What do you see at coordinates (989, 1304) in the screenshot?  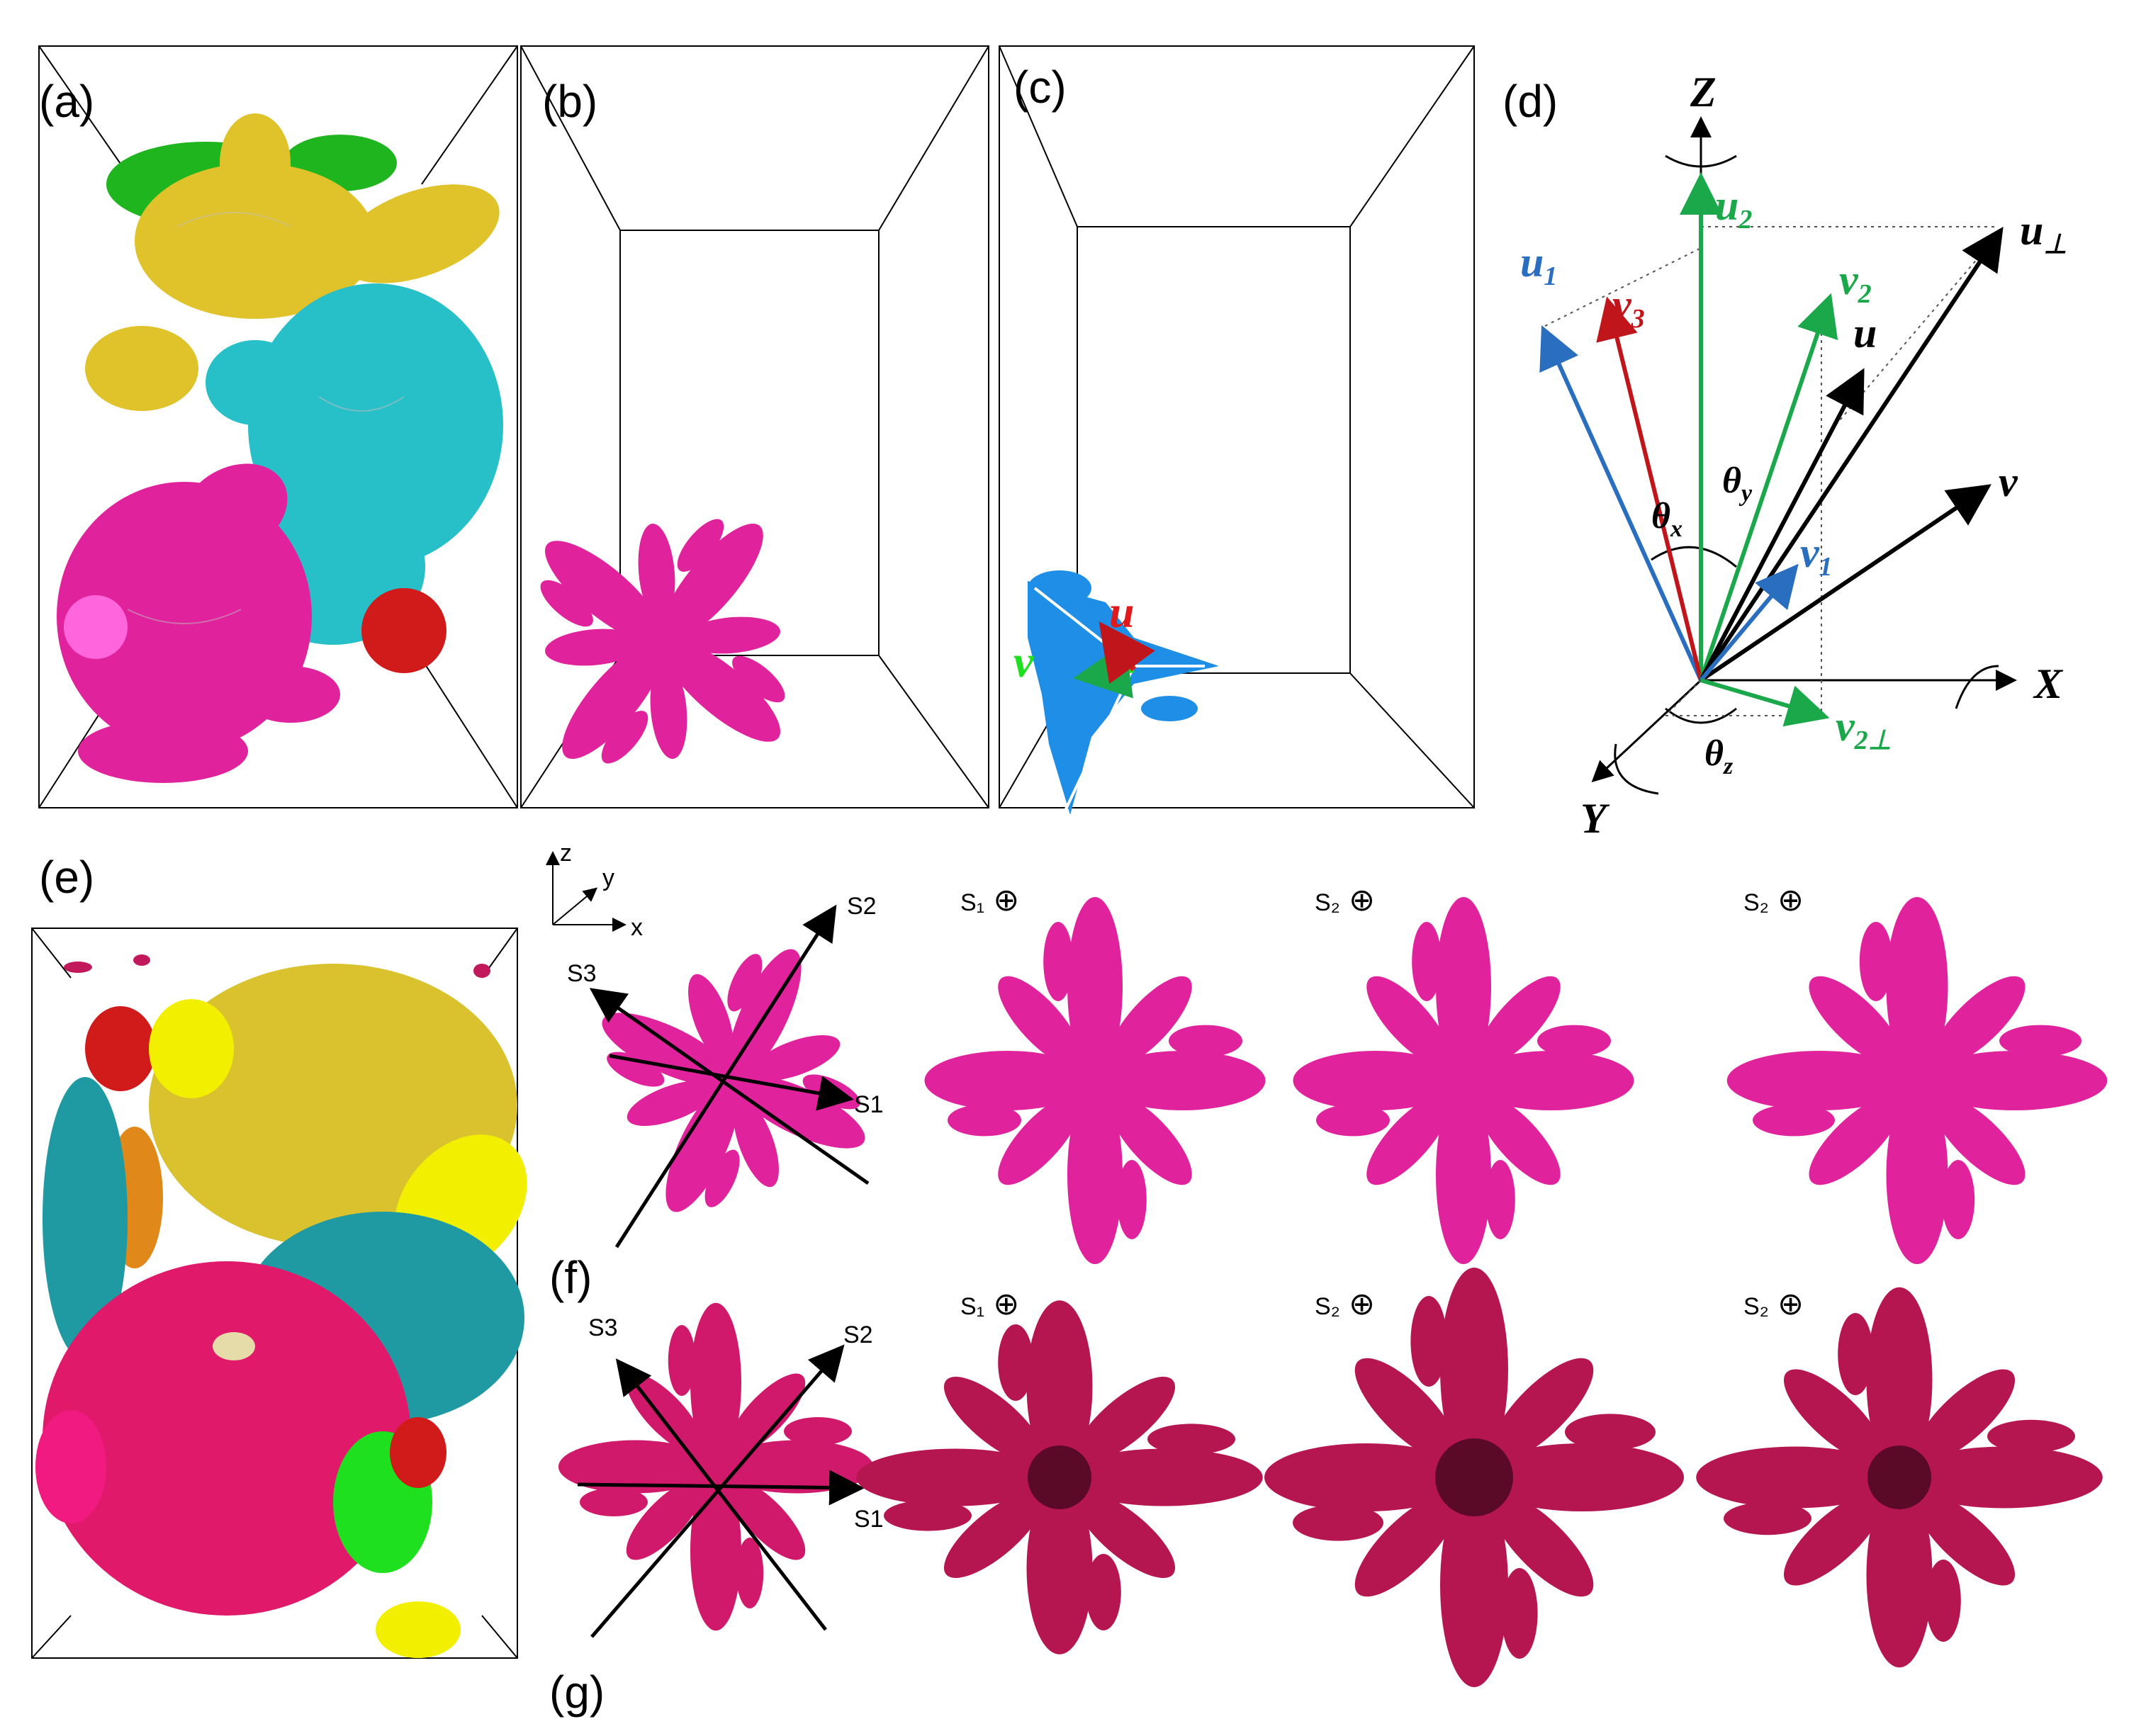 I see `row-g-view-1: S₁ ⊕` at bounding box center [989, 1304].